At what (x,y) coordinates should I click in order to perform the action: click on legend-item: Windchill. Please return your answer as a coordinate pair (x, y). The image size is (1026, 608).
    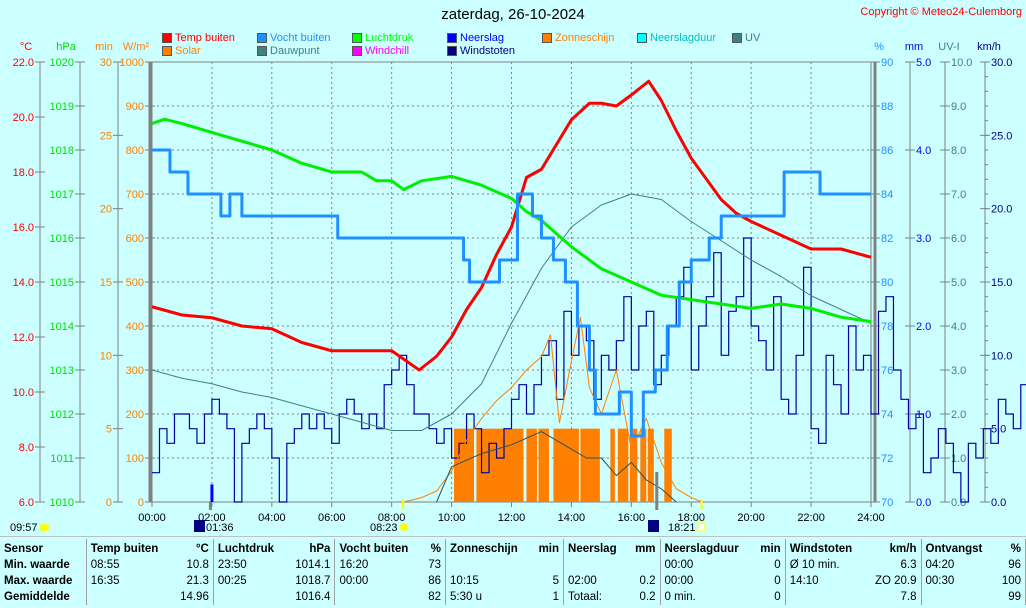
    Looking at the image, I should click on (380, 51).